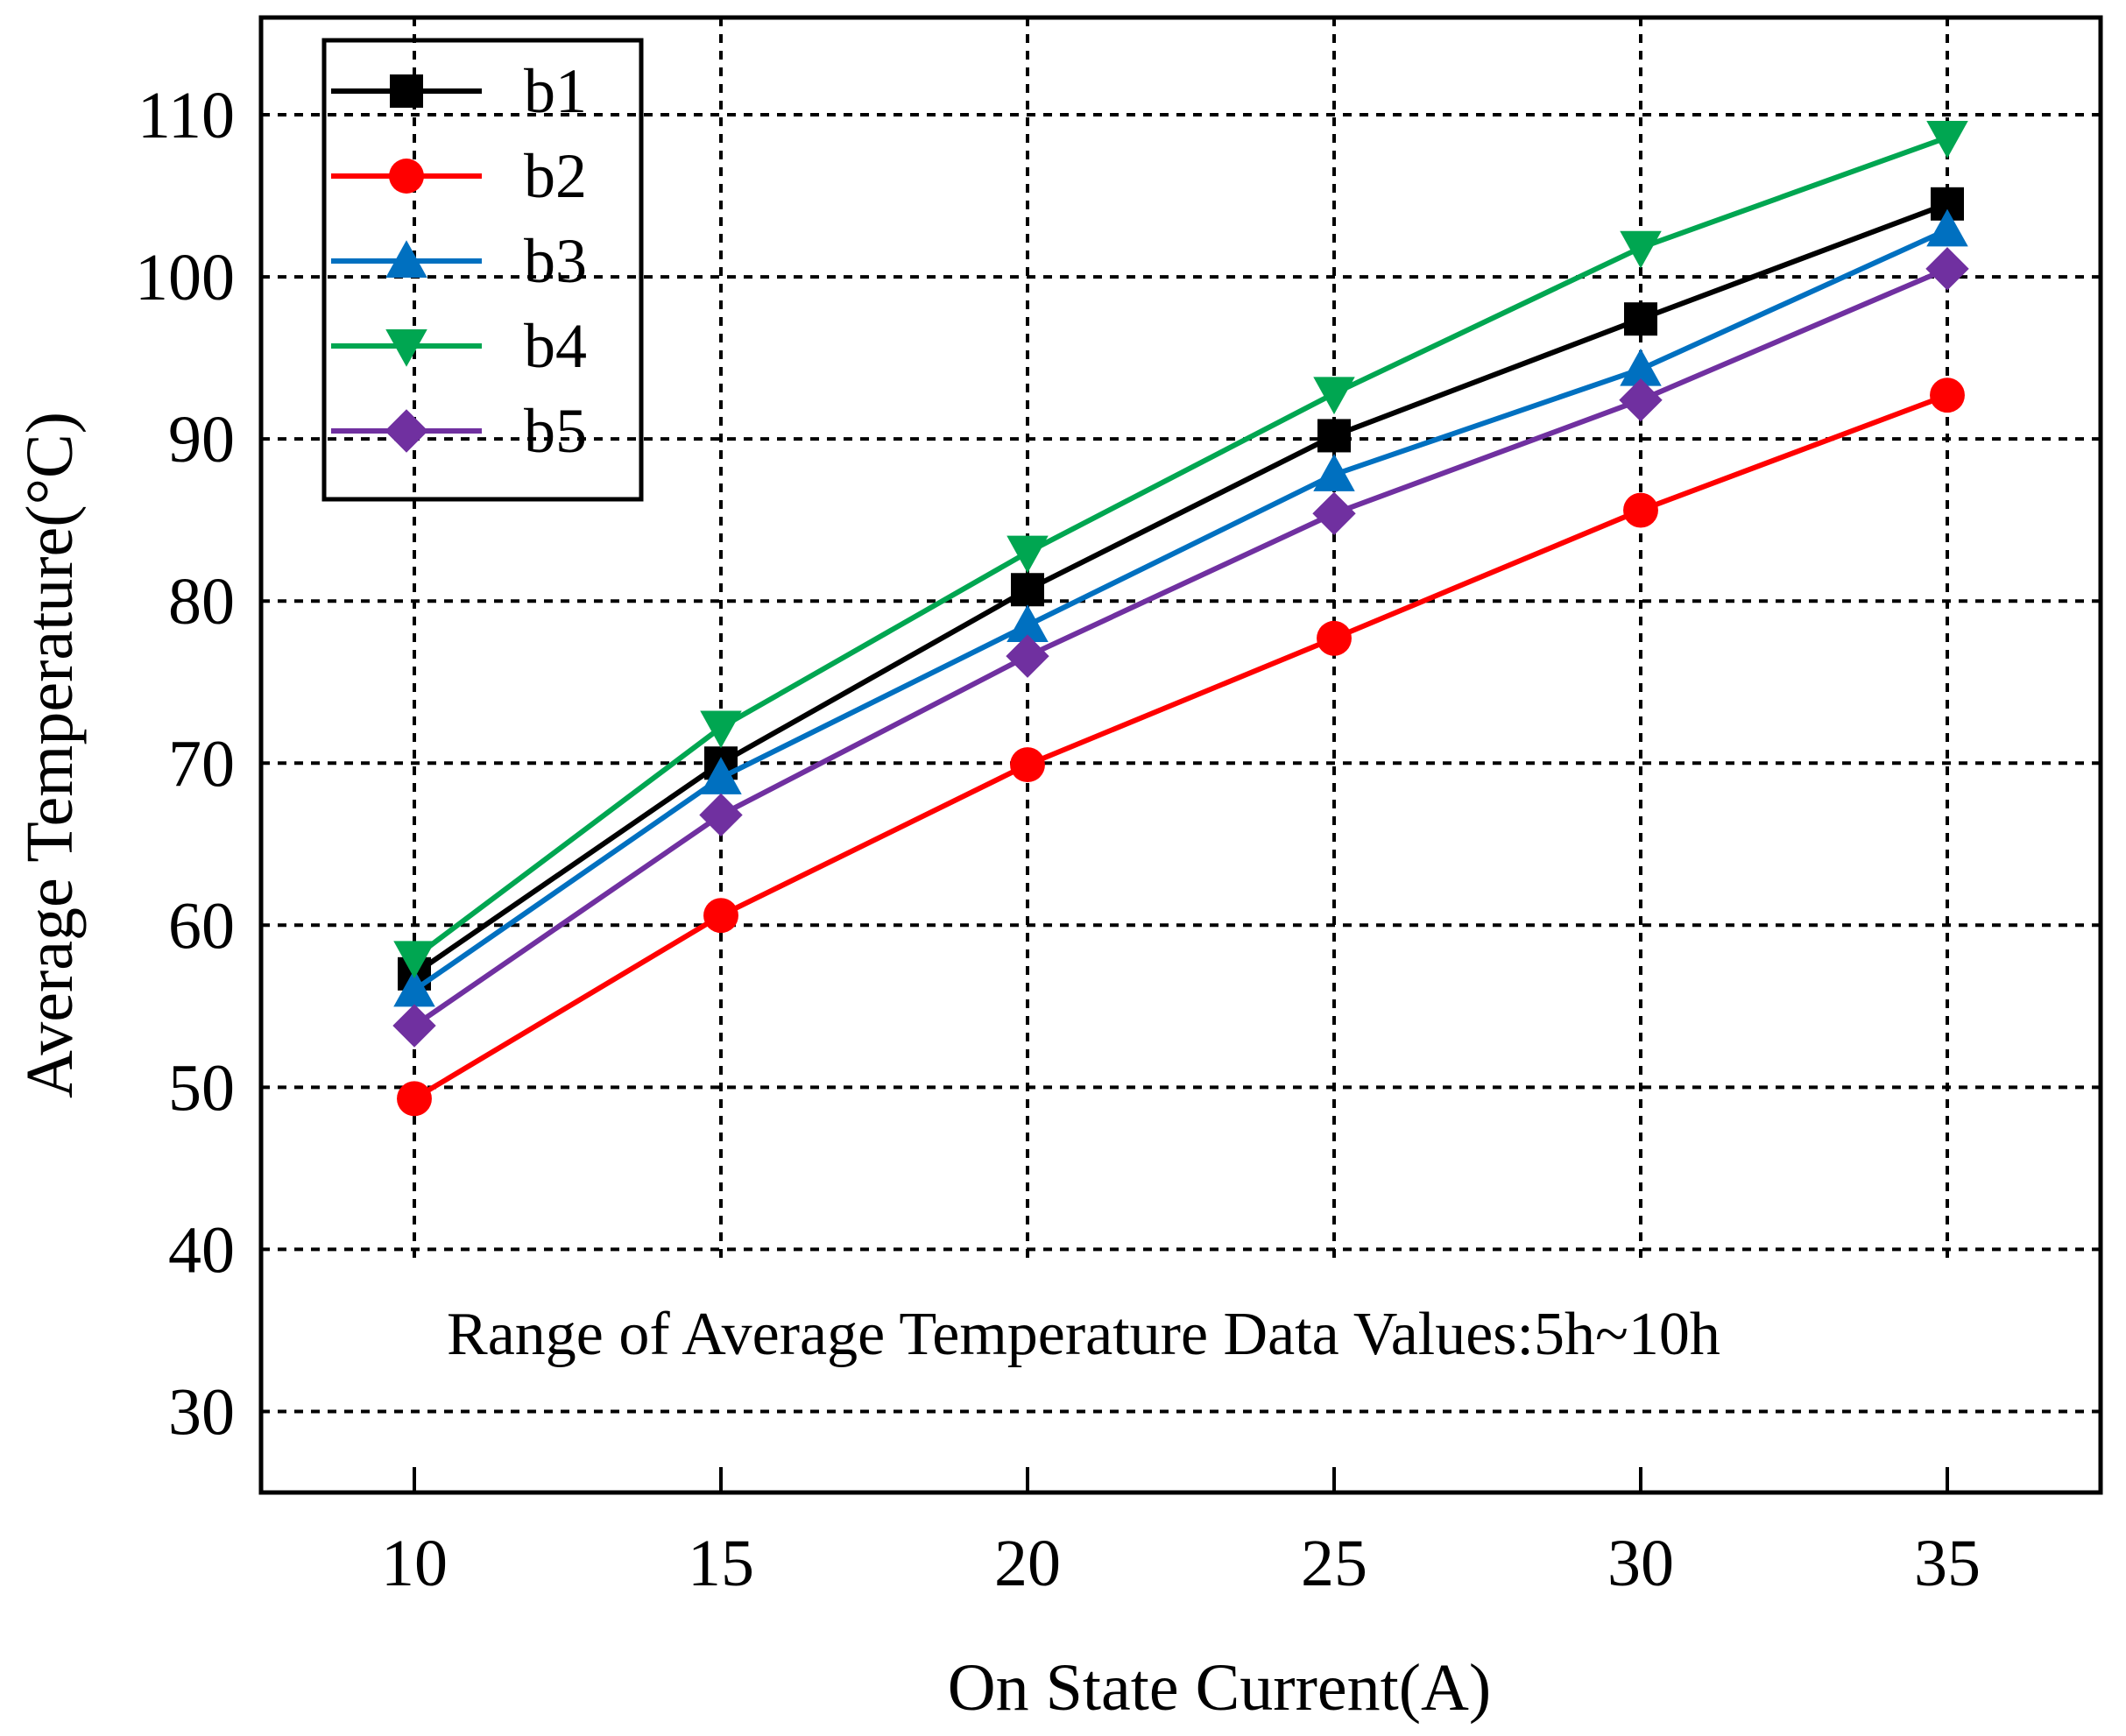 The image size is (2126, 1736). I want to click on y-tick-label-100: 100, so click(185, 277).